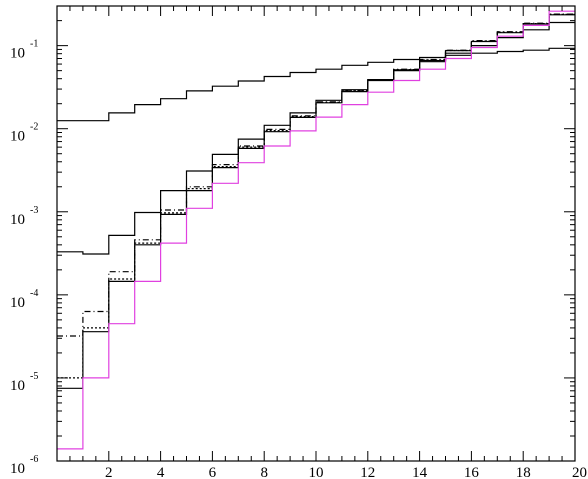 This screenshot has width=588, height=479. What do you see at coordinates (213, 472) in the screenshot?
I see `x-tick-label: 6` at bounding box center [213, 472].